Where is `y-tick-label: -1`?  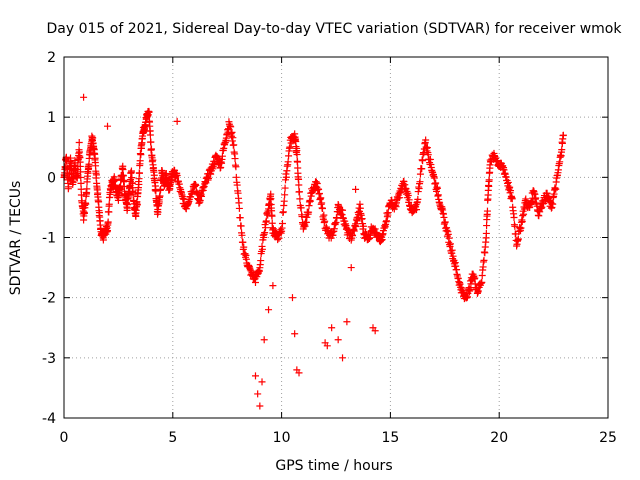
y-tick-label: -1 is located at coordinates (49, 239).